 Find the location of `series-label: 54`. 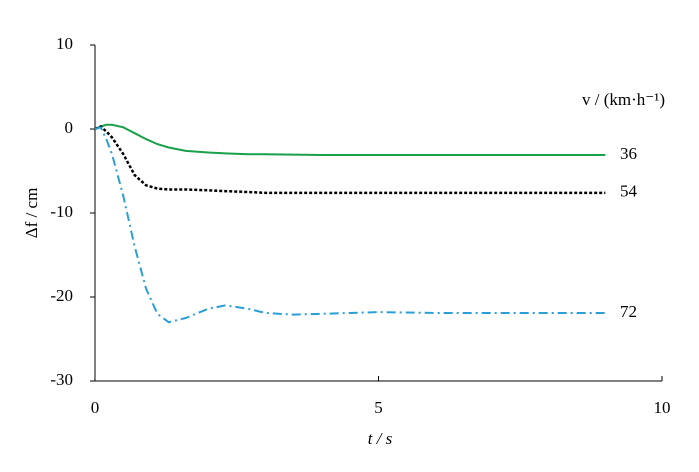

series-label: 54 is located at coordinates (629, 191).